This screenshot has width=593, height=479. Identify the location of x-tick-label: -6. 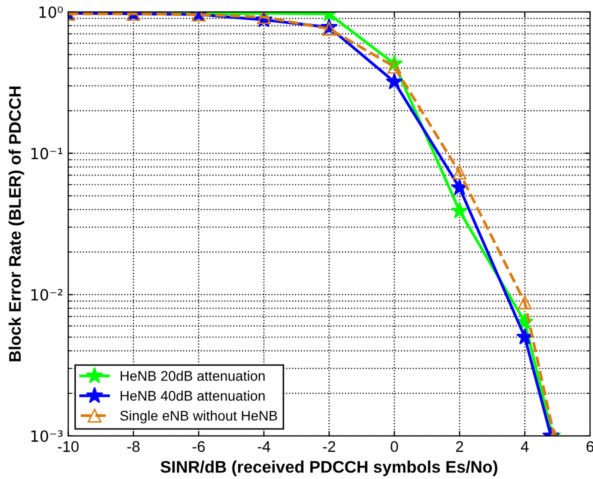
(198, 446).